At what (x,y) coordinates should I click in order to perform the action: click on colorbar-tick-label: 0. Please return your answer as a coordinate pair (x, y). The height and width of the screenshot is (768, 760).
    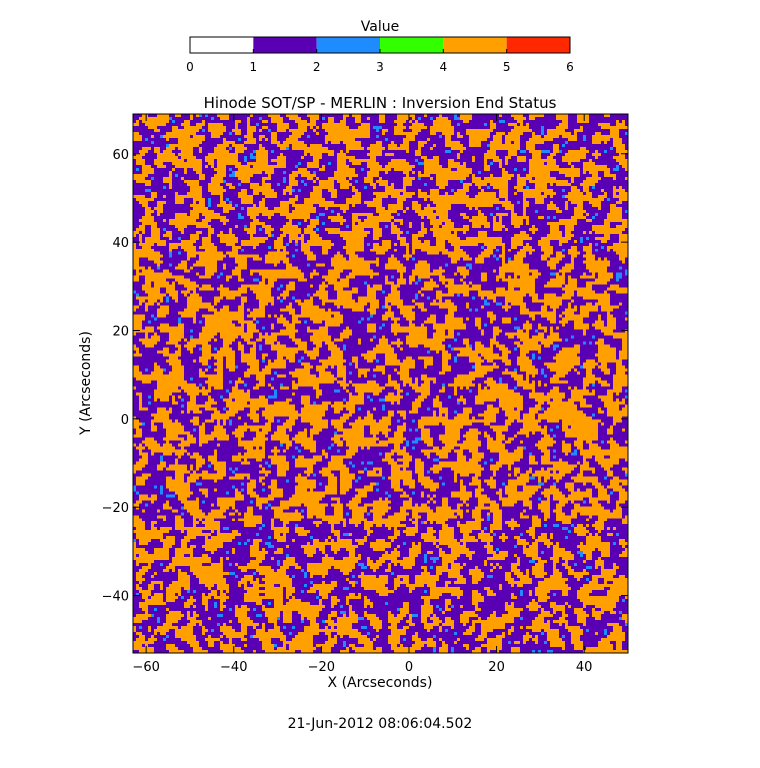
    Looking at the image, I should click on (190, 67).